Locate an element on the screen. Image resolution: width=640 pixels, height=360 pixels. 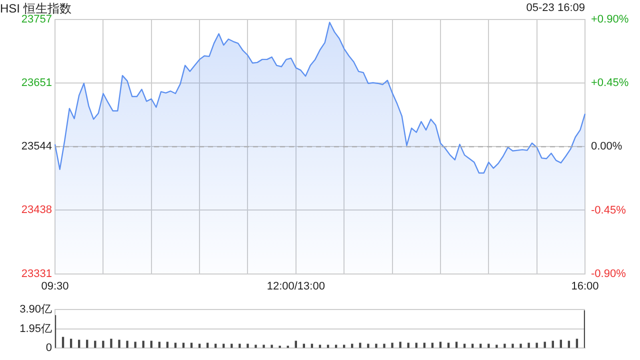
y-tick-label: 23757 is located at coordinates (36, 19).